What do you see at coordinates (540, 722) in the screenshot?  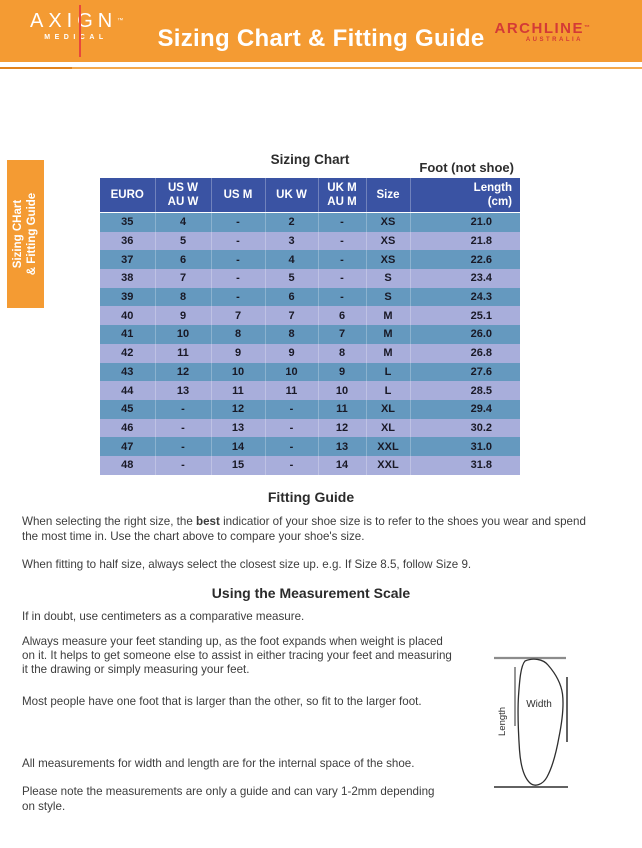 I see `foot-outline` at bounding box center [540, 722].